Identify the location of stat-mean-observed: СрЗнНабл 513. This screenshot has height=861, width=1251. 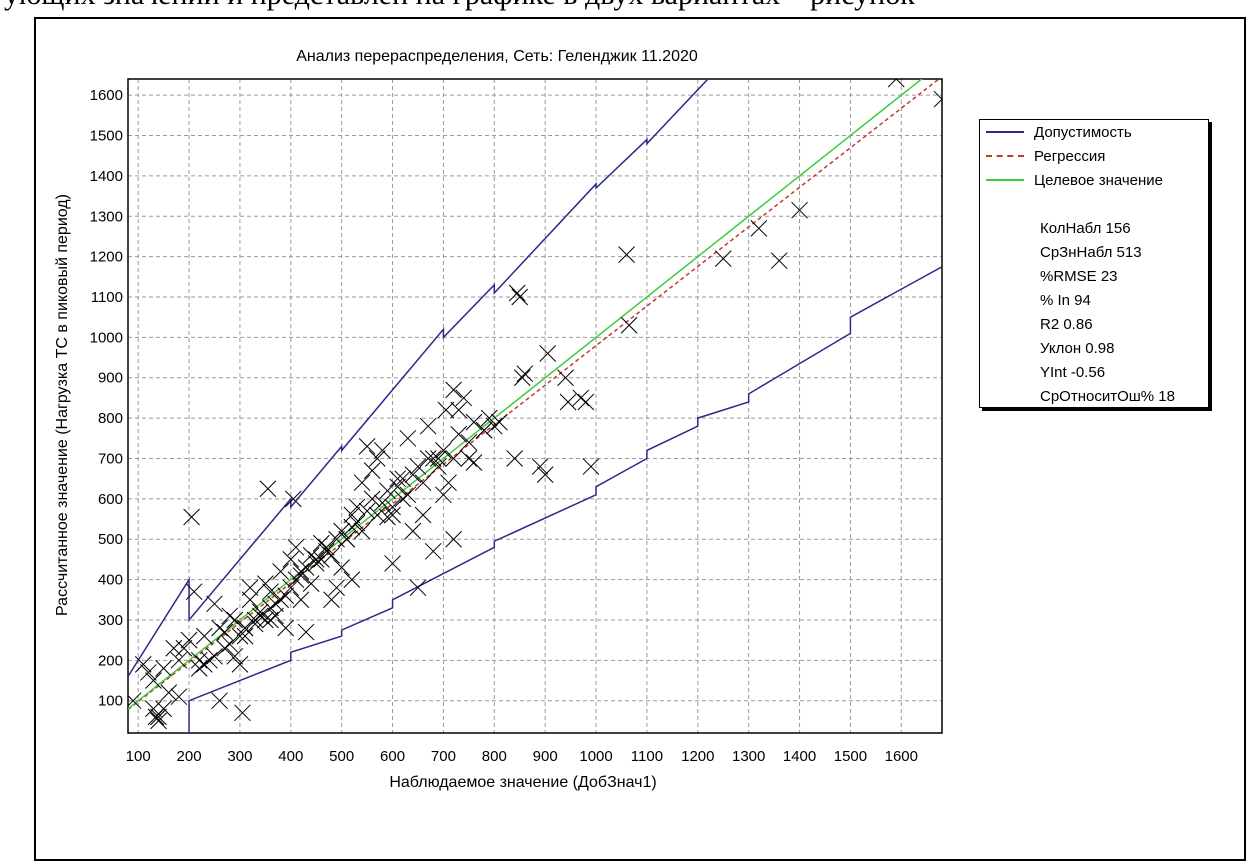
(1091, 252).